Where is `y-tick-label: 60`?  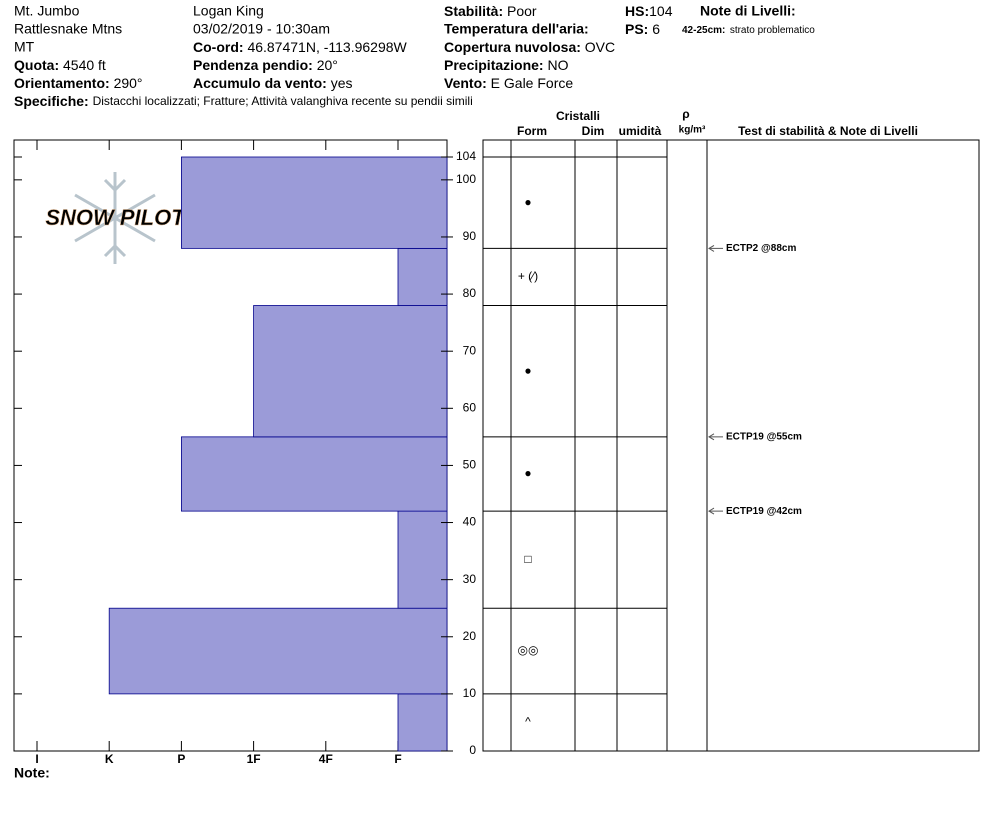 y-tick-label: 60 is located at coordinates (470, 407).